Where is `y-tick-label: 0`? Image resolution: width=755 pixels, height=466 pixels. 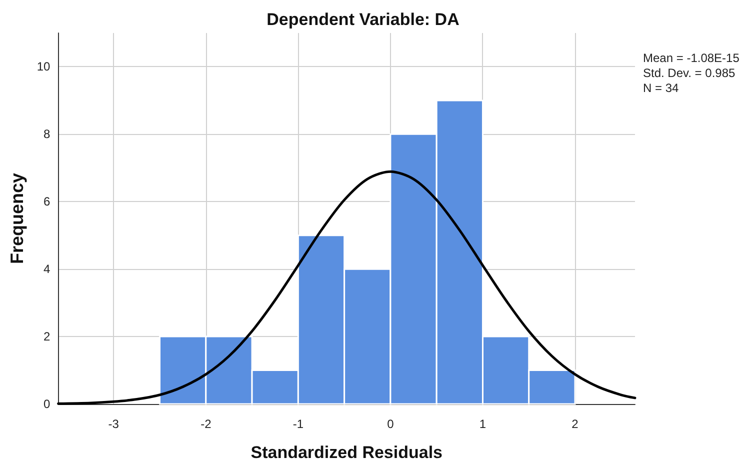 y-tick-label: 0 is located at coordinates (47, 404).